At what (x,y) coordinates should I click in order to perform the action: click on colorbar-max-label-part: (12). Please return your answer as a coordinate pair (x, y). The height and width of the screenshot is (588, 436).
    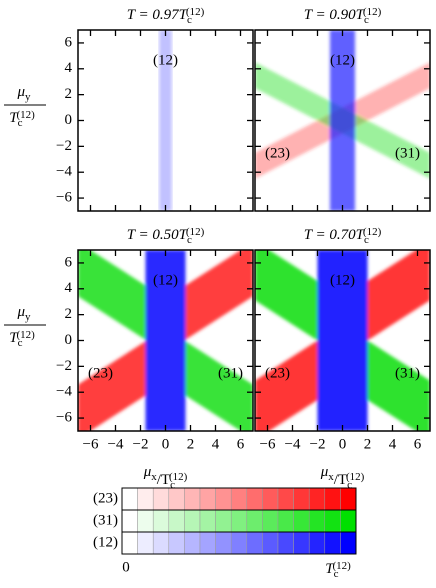
    Looking at the image, I should click on (341, 566).